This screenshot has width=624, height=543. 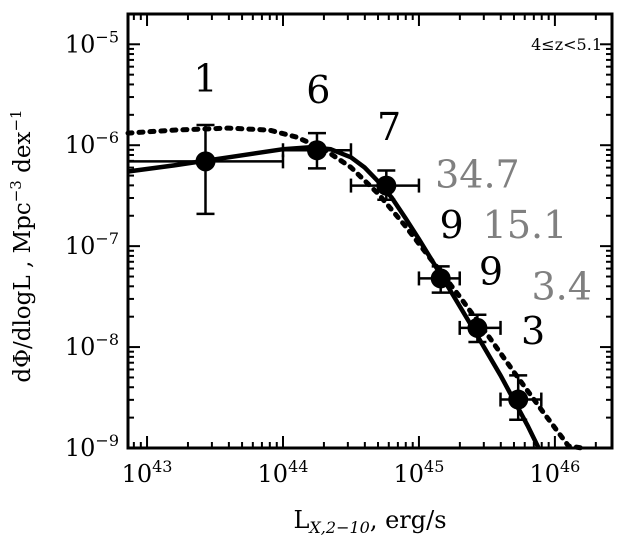 I want to click on y-tick-label: 10⁻⁶, so click(x=92, y=143).